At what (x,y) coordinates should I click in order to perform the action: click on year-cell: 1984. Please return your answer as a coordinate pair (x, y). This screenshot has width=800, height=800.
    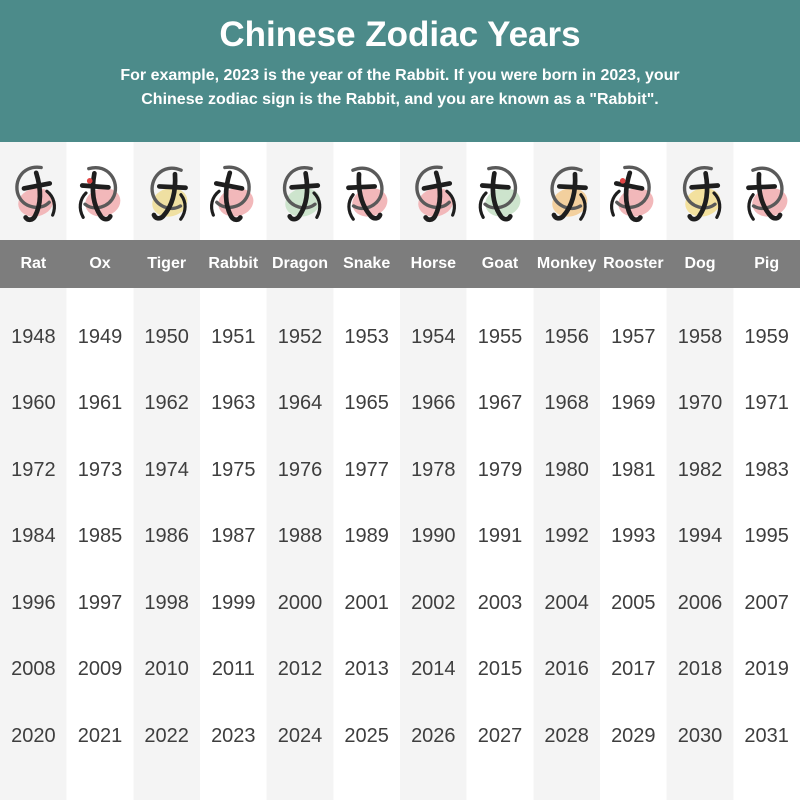
    Looking at the image, I should click on (33, 536).